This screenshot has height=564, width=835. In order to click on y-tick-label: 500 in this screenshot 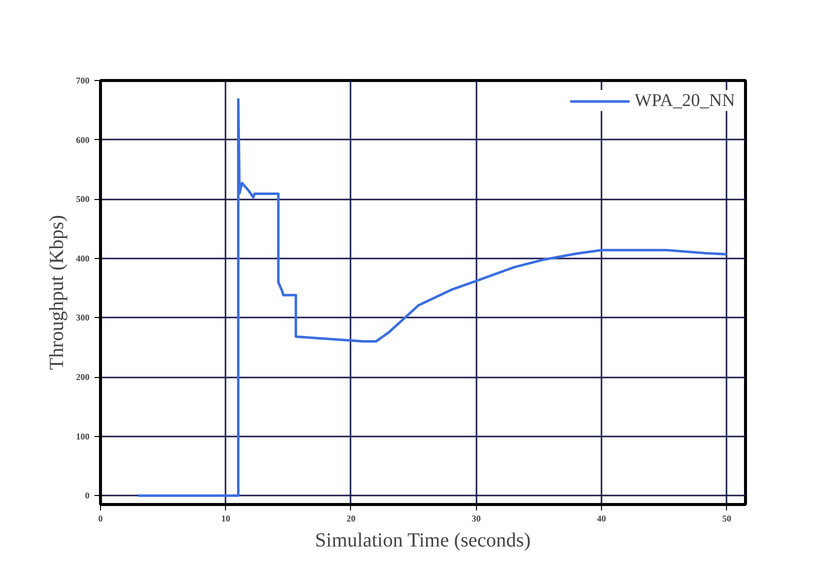, I will do `click(83, 199)`.